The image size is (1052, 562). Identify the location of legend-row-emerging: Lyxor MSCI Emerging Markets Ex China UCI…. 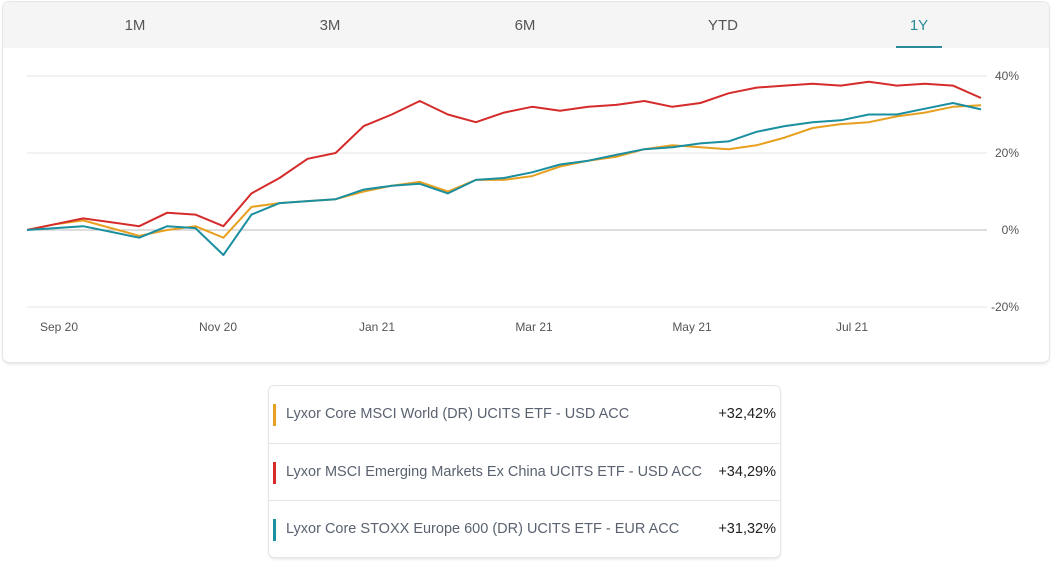
(524, 472).